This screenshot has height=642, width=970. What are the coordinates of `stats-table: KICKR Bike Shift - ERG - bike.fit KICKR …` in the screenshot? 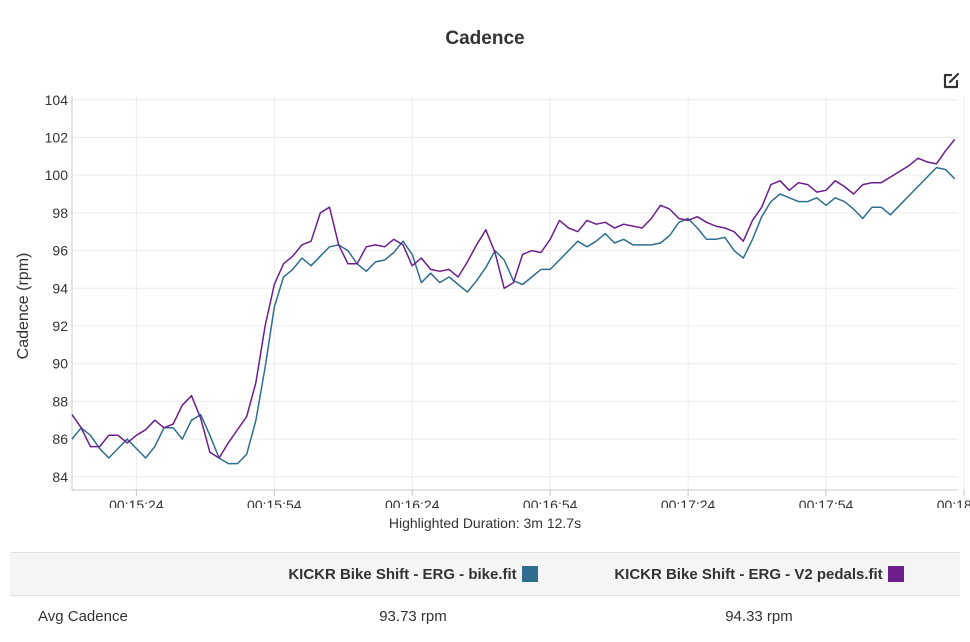 It's located at (485, 594).